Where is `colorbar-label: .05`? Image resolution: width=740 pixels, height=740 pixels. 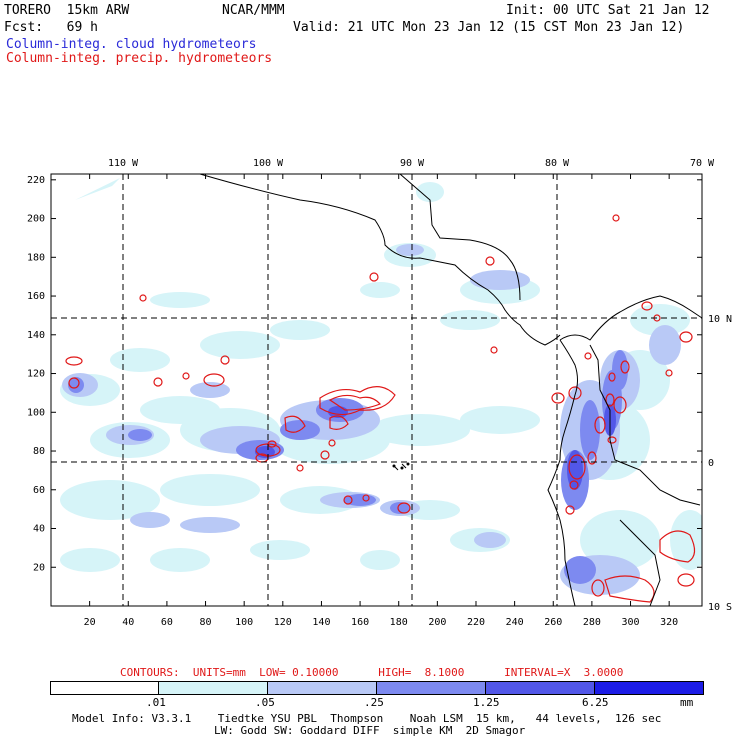 colorbar-label: .05 is located at coordinates (265, 702).